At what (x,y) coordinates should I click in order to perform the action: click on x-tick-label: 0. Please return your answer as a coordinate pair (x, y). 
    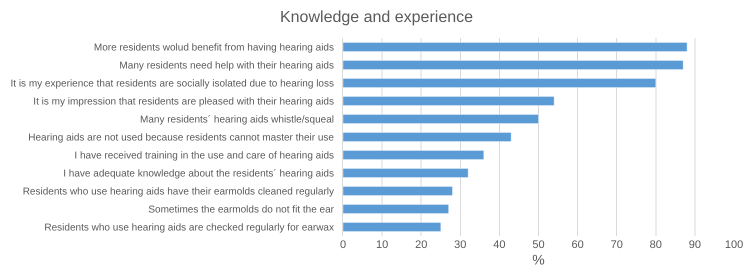
    Looking at the image, I should click on (343, 245).